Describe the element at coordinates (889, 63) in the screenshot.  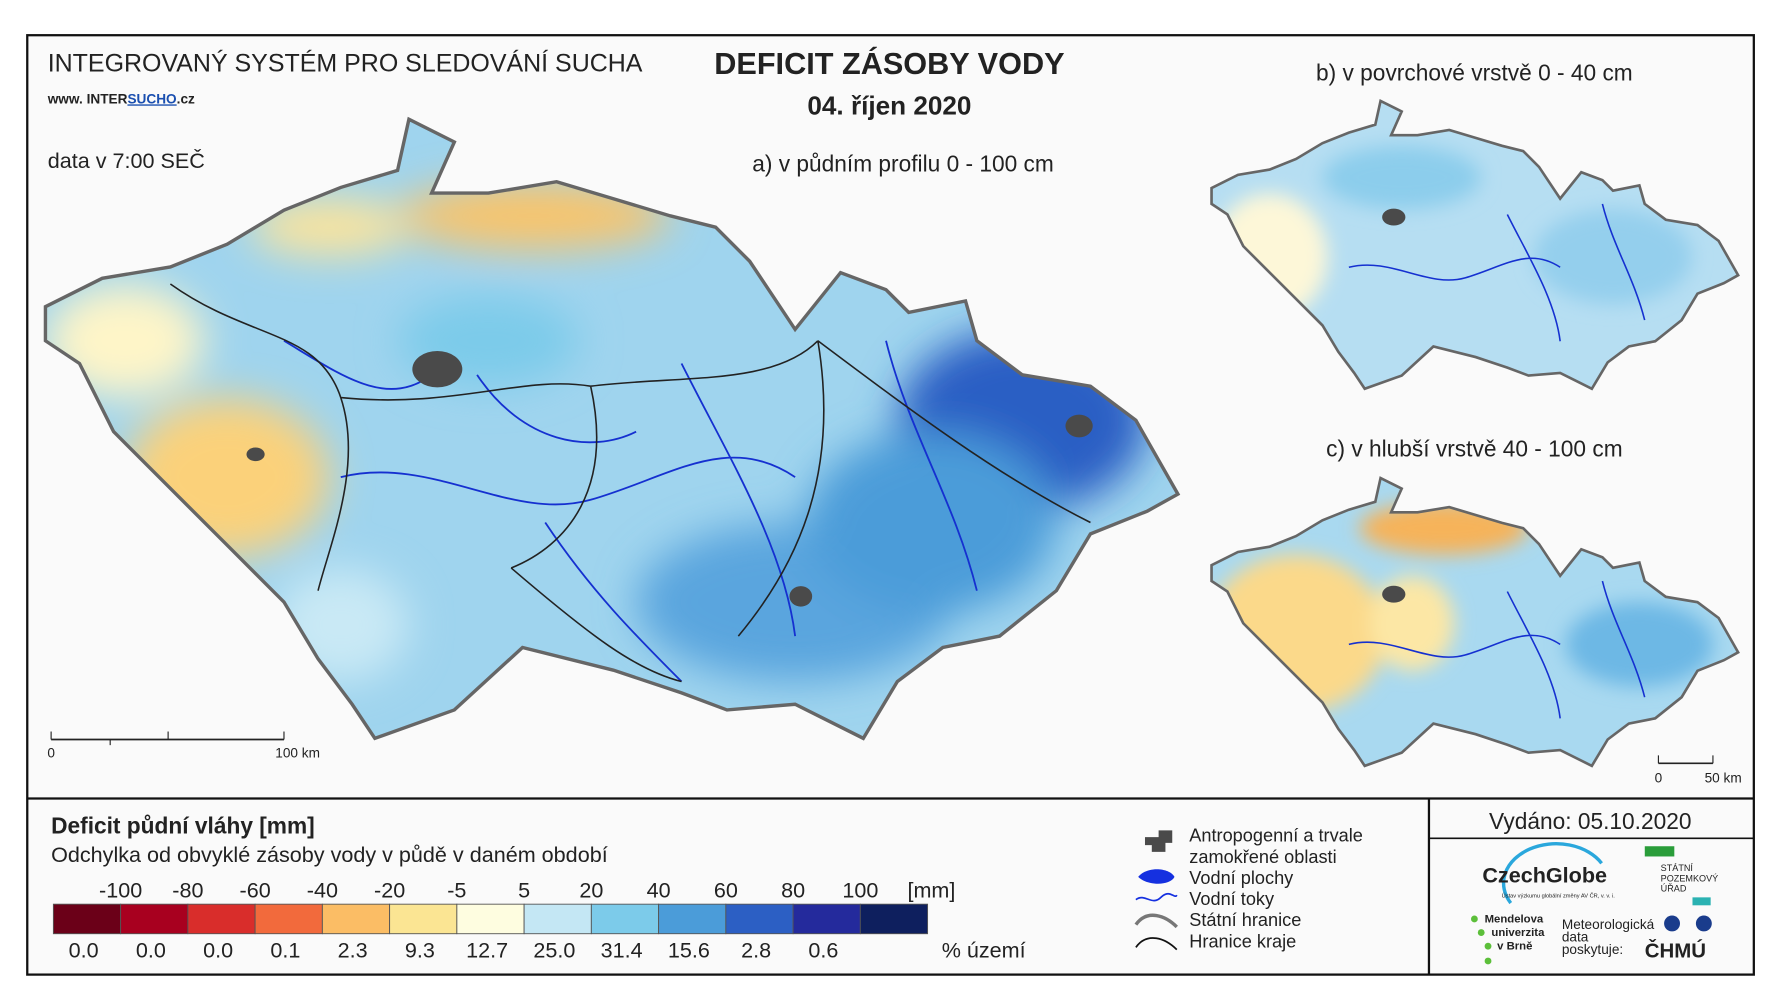
I see `title: DEFICIT ZÁSOBY VODY` at that location.